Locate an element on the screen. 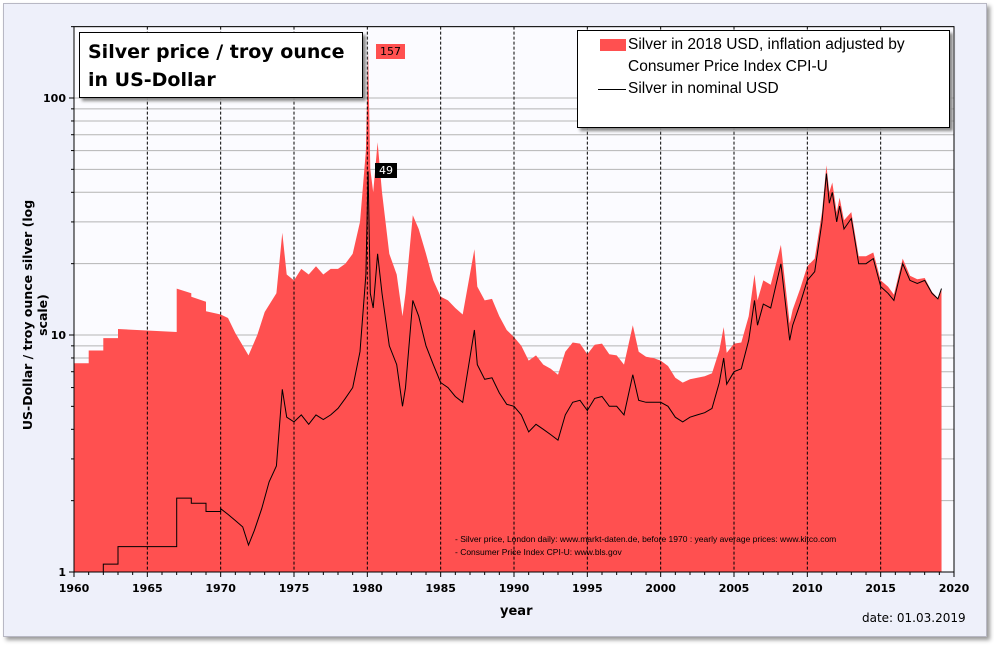  x-tick-label: 2015 is located at coordinates (880, 588).